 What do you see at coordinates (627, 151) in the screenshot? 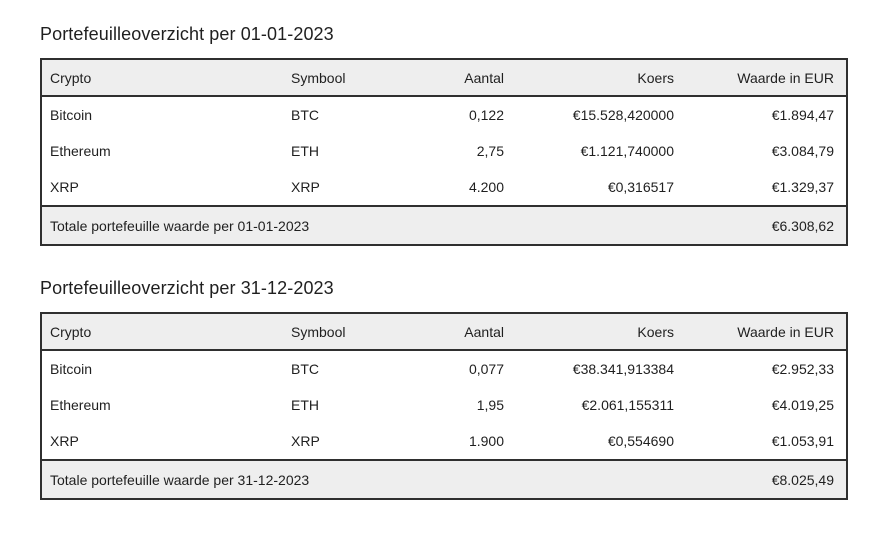
I see `cell-price: €1.121,740000` at bounding box center [627, 151].